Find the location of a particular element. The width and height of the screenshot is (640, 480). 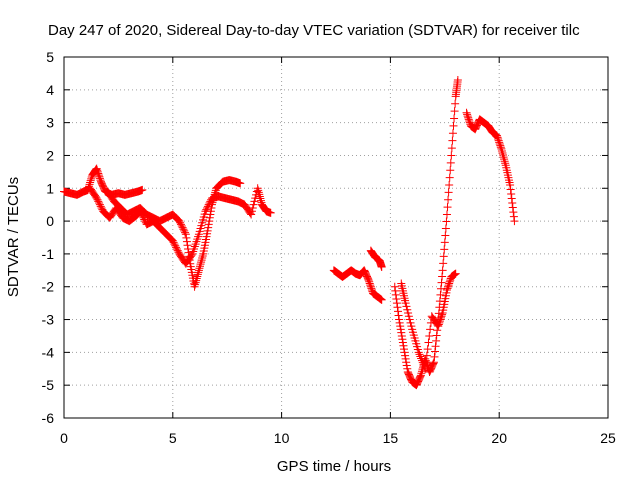

y-tick-label: 1 is located at coordinates (50, 188).